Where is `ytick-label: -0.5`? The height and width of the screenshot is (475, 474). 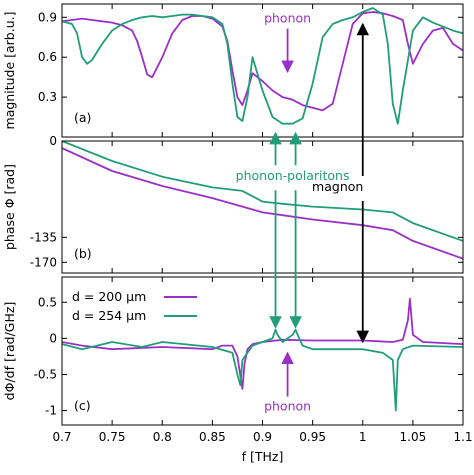 ytick-label: -0.5 is located at coordinates (45, 374).